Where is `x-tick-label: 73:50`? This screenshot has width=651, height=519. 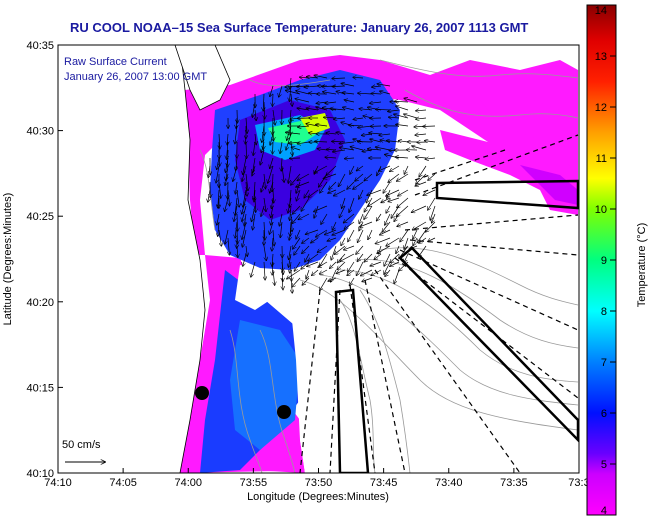 x-tick-label: 73:50 is located at coordinates (319, 483).